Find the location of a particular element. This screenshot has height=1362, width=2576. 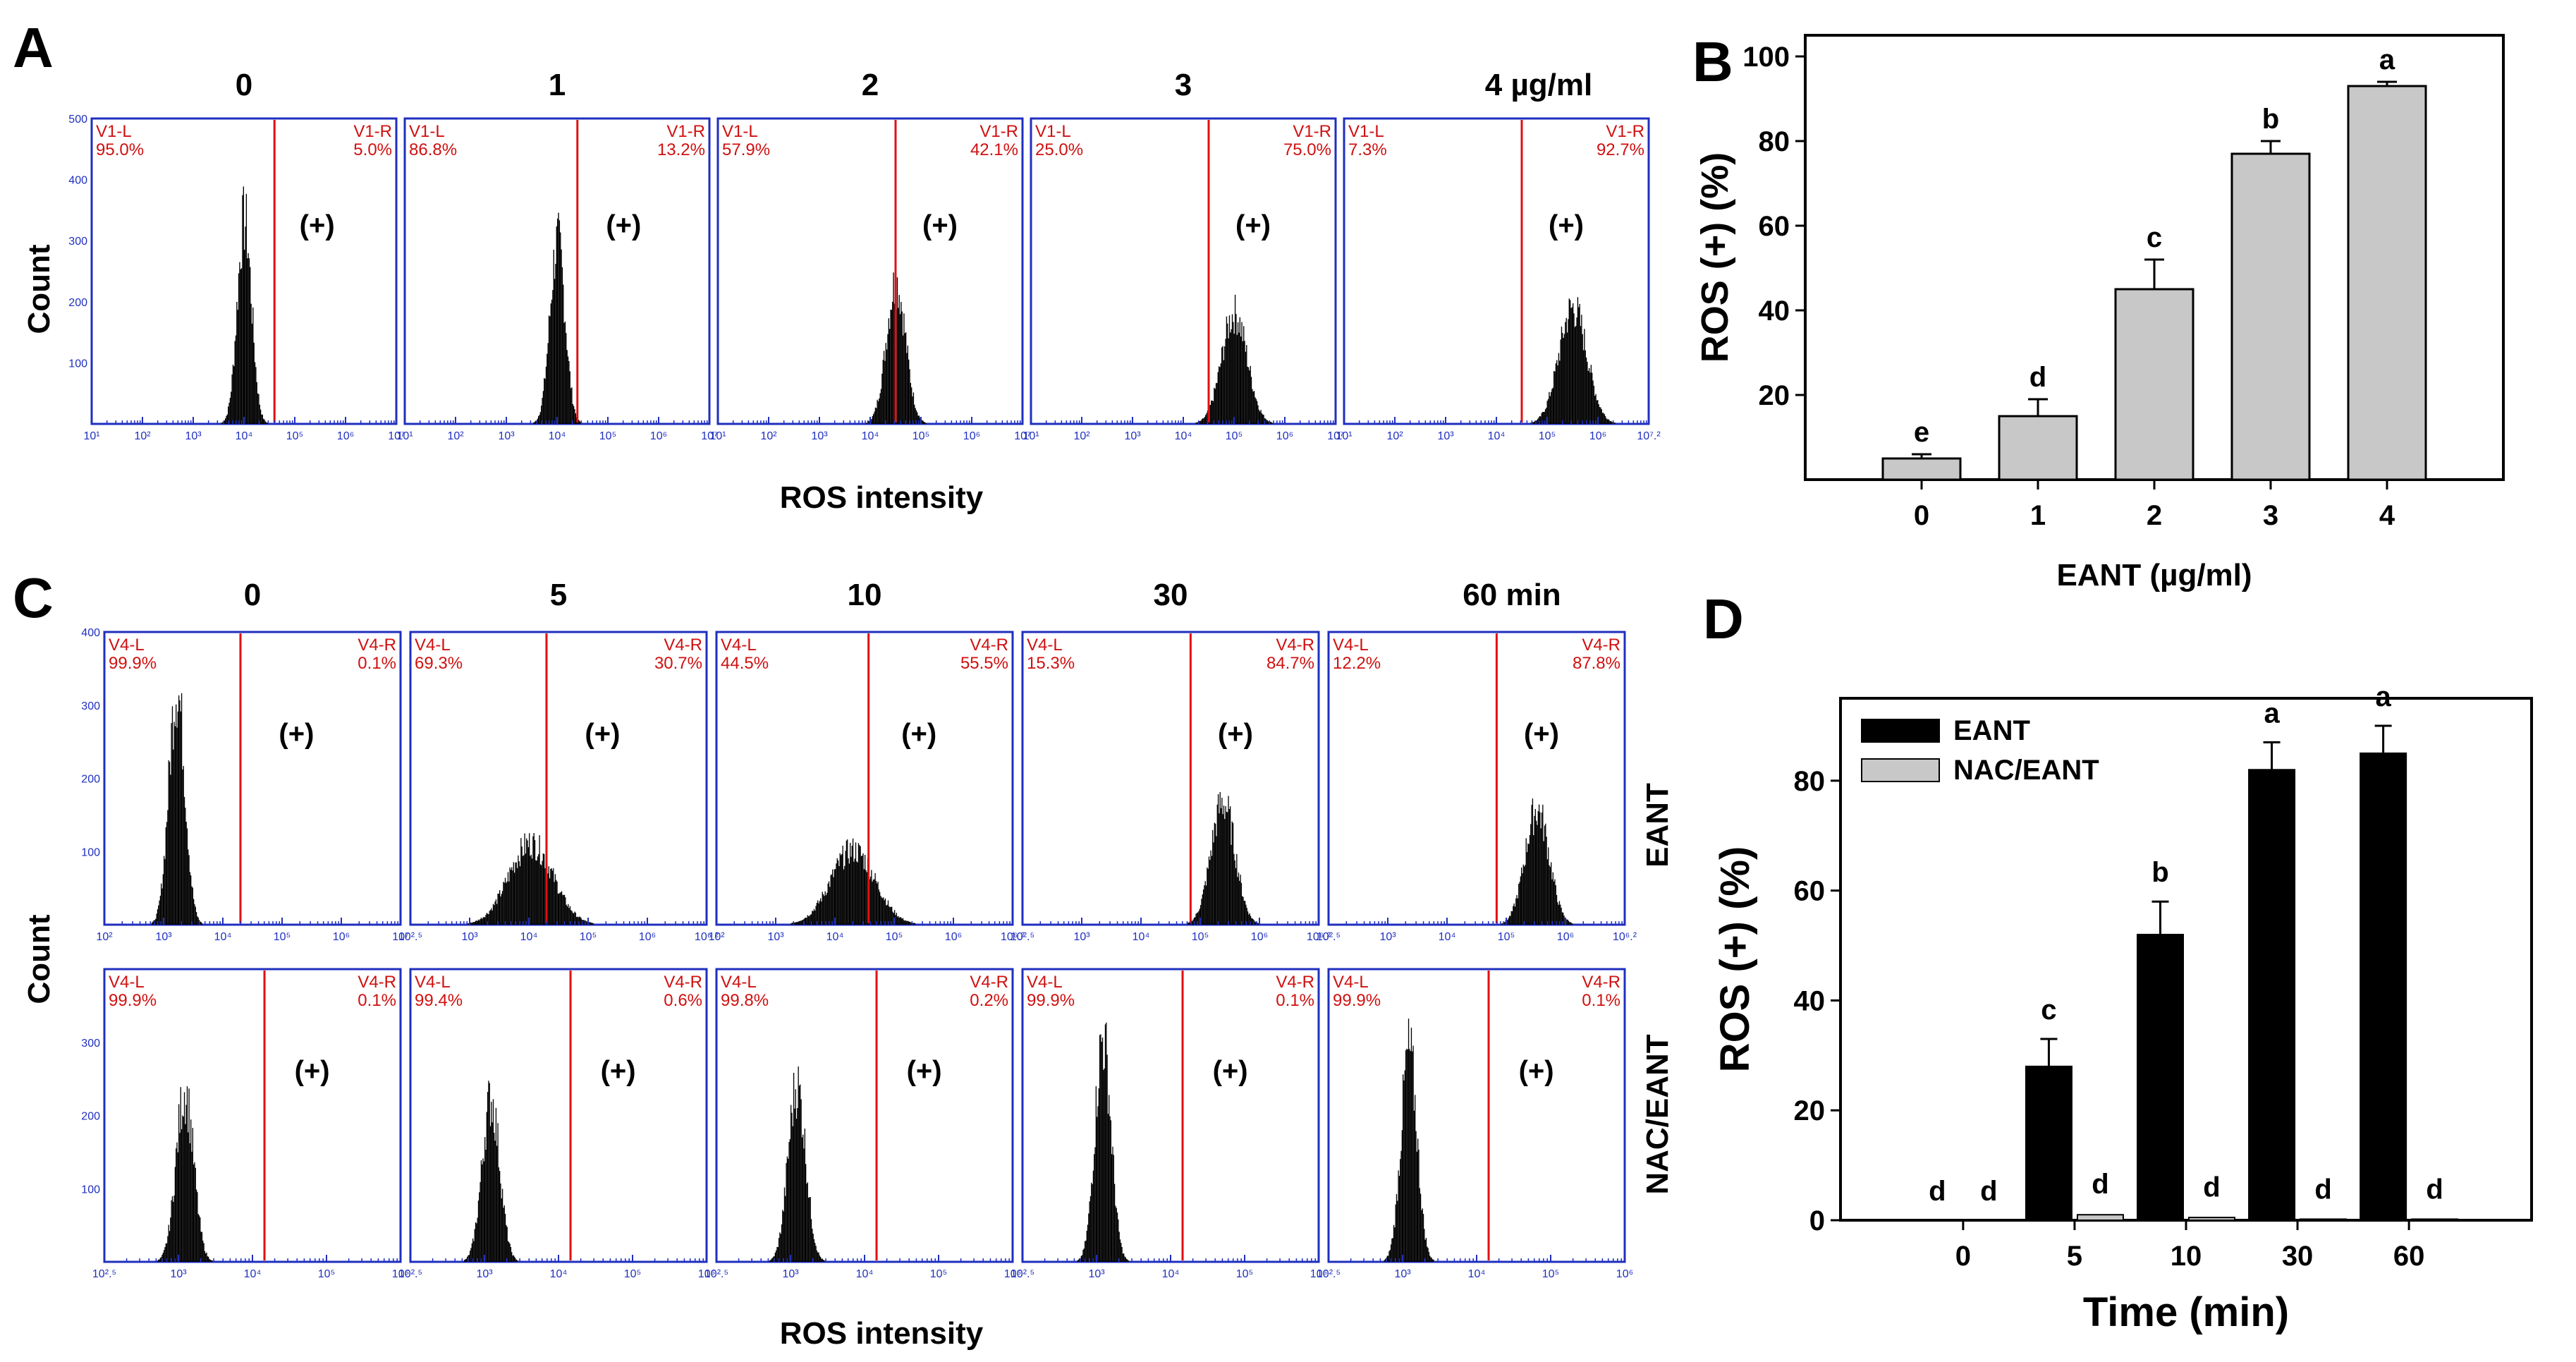

panel-c-row1-2-right-gate-name: V4-R is located at coordinates (989, 982).